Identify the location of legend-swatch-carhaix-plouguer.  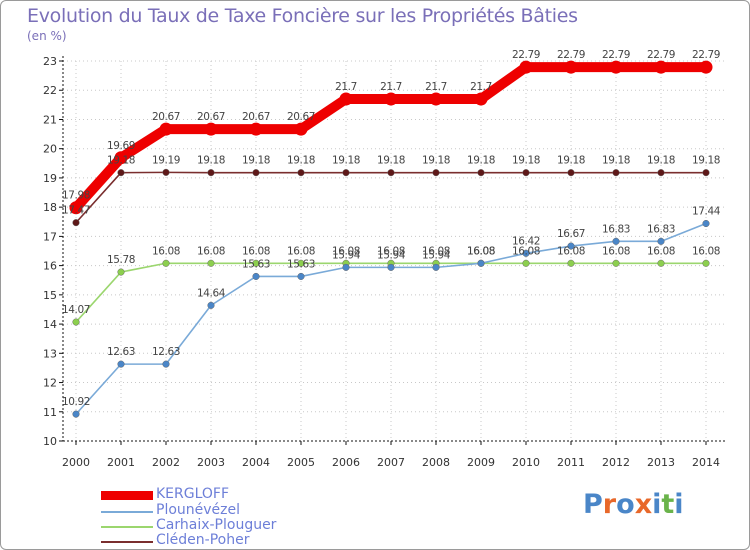
(127, 527).